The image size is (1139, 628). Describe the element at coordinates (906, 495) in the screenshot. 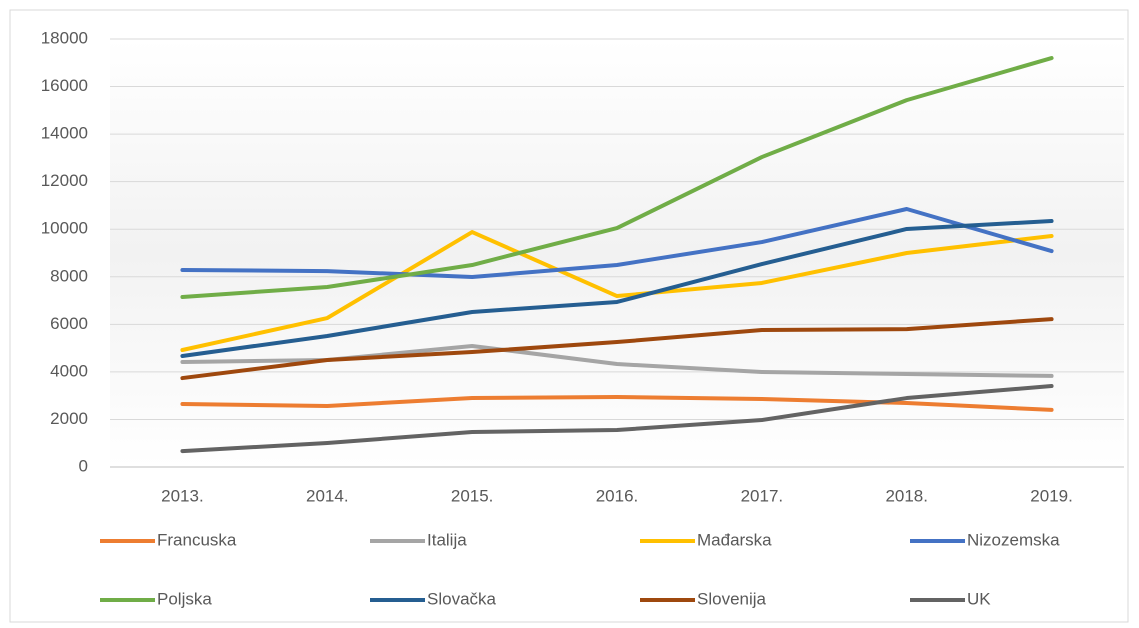

I see `x-tick-label: 2018.` at that location.